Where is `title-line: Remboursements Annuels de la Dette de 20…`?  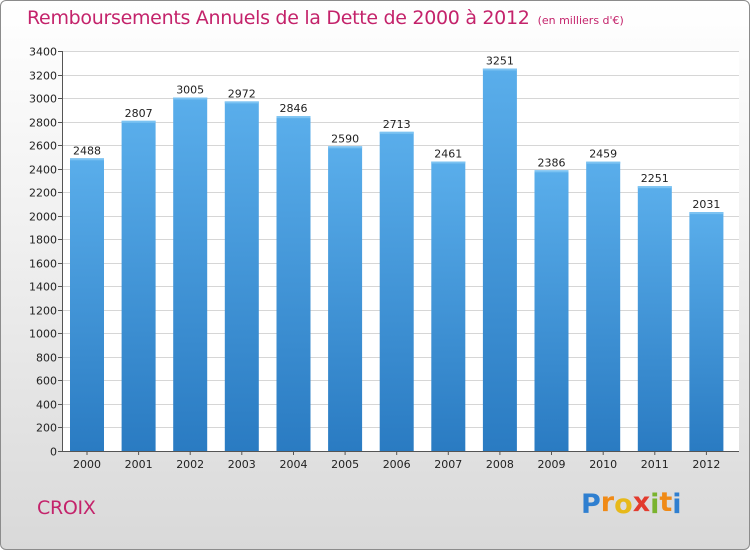
title-line: Remboursements Annuels de la Dette de 20… is located at coordinates (325, 18).